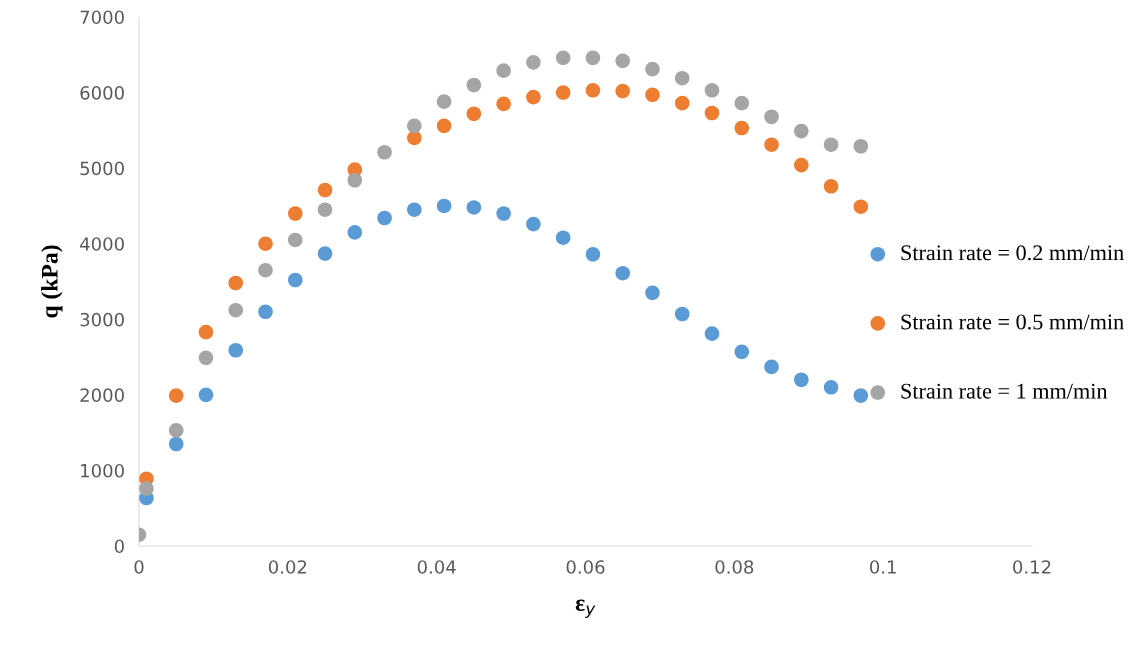 Image resolution: width=1142 pixels, height=650 pixels. I want to click on legend-label: Strain rate = 0.2 mm/min, so click(1012, 253).